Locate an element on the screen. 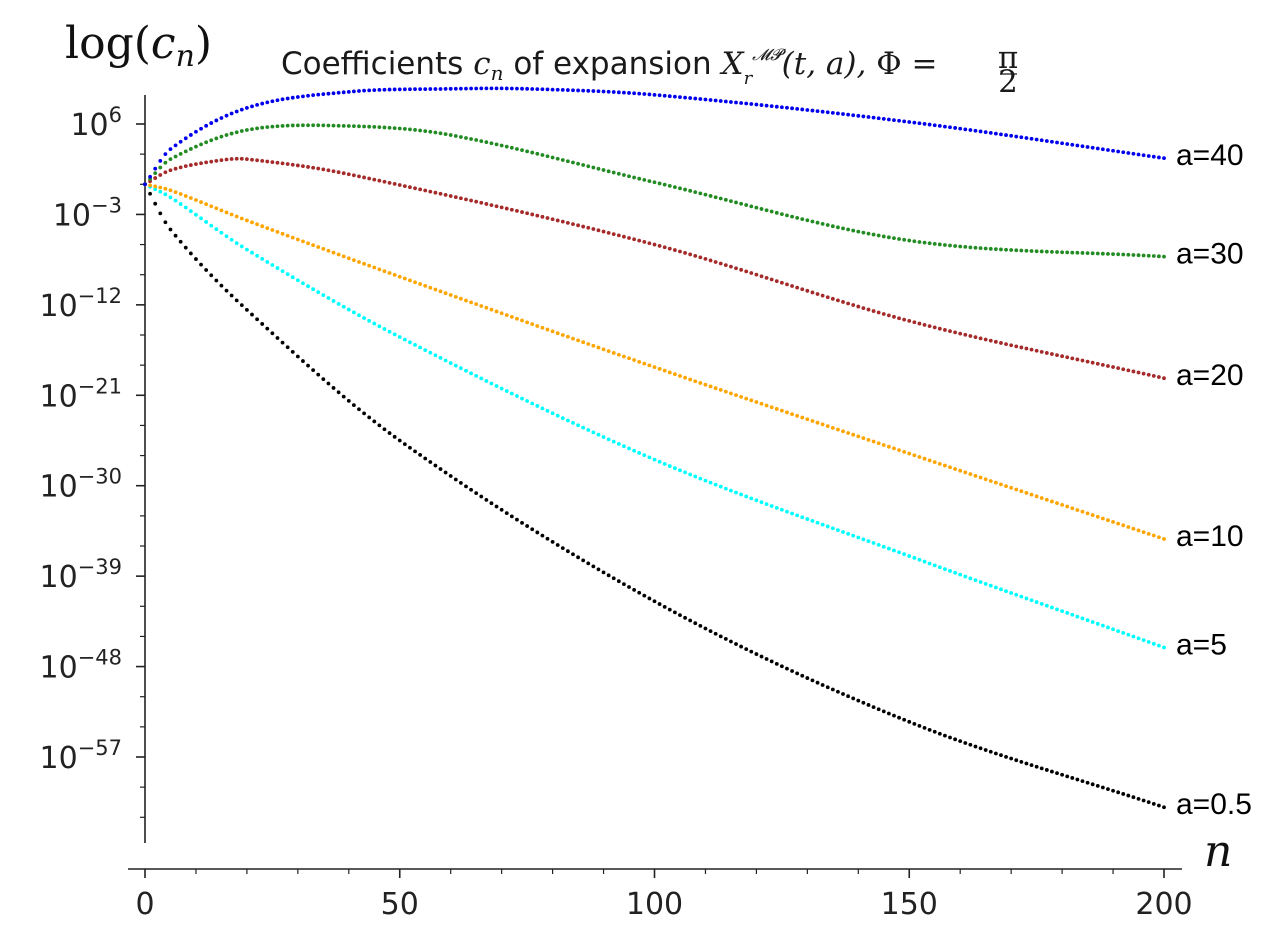  x-tick-group: 0 50 100 150 200 is located at coordinates (664, 895).